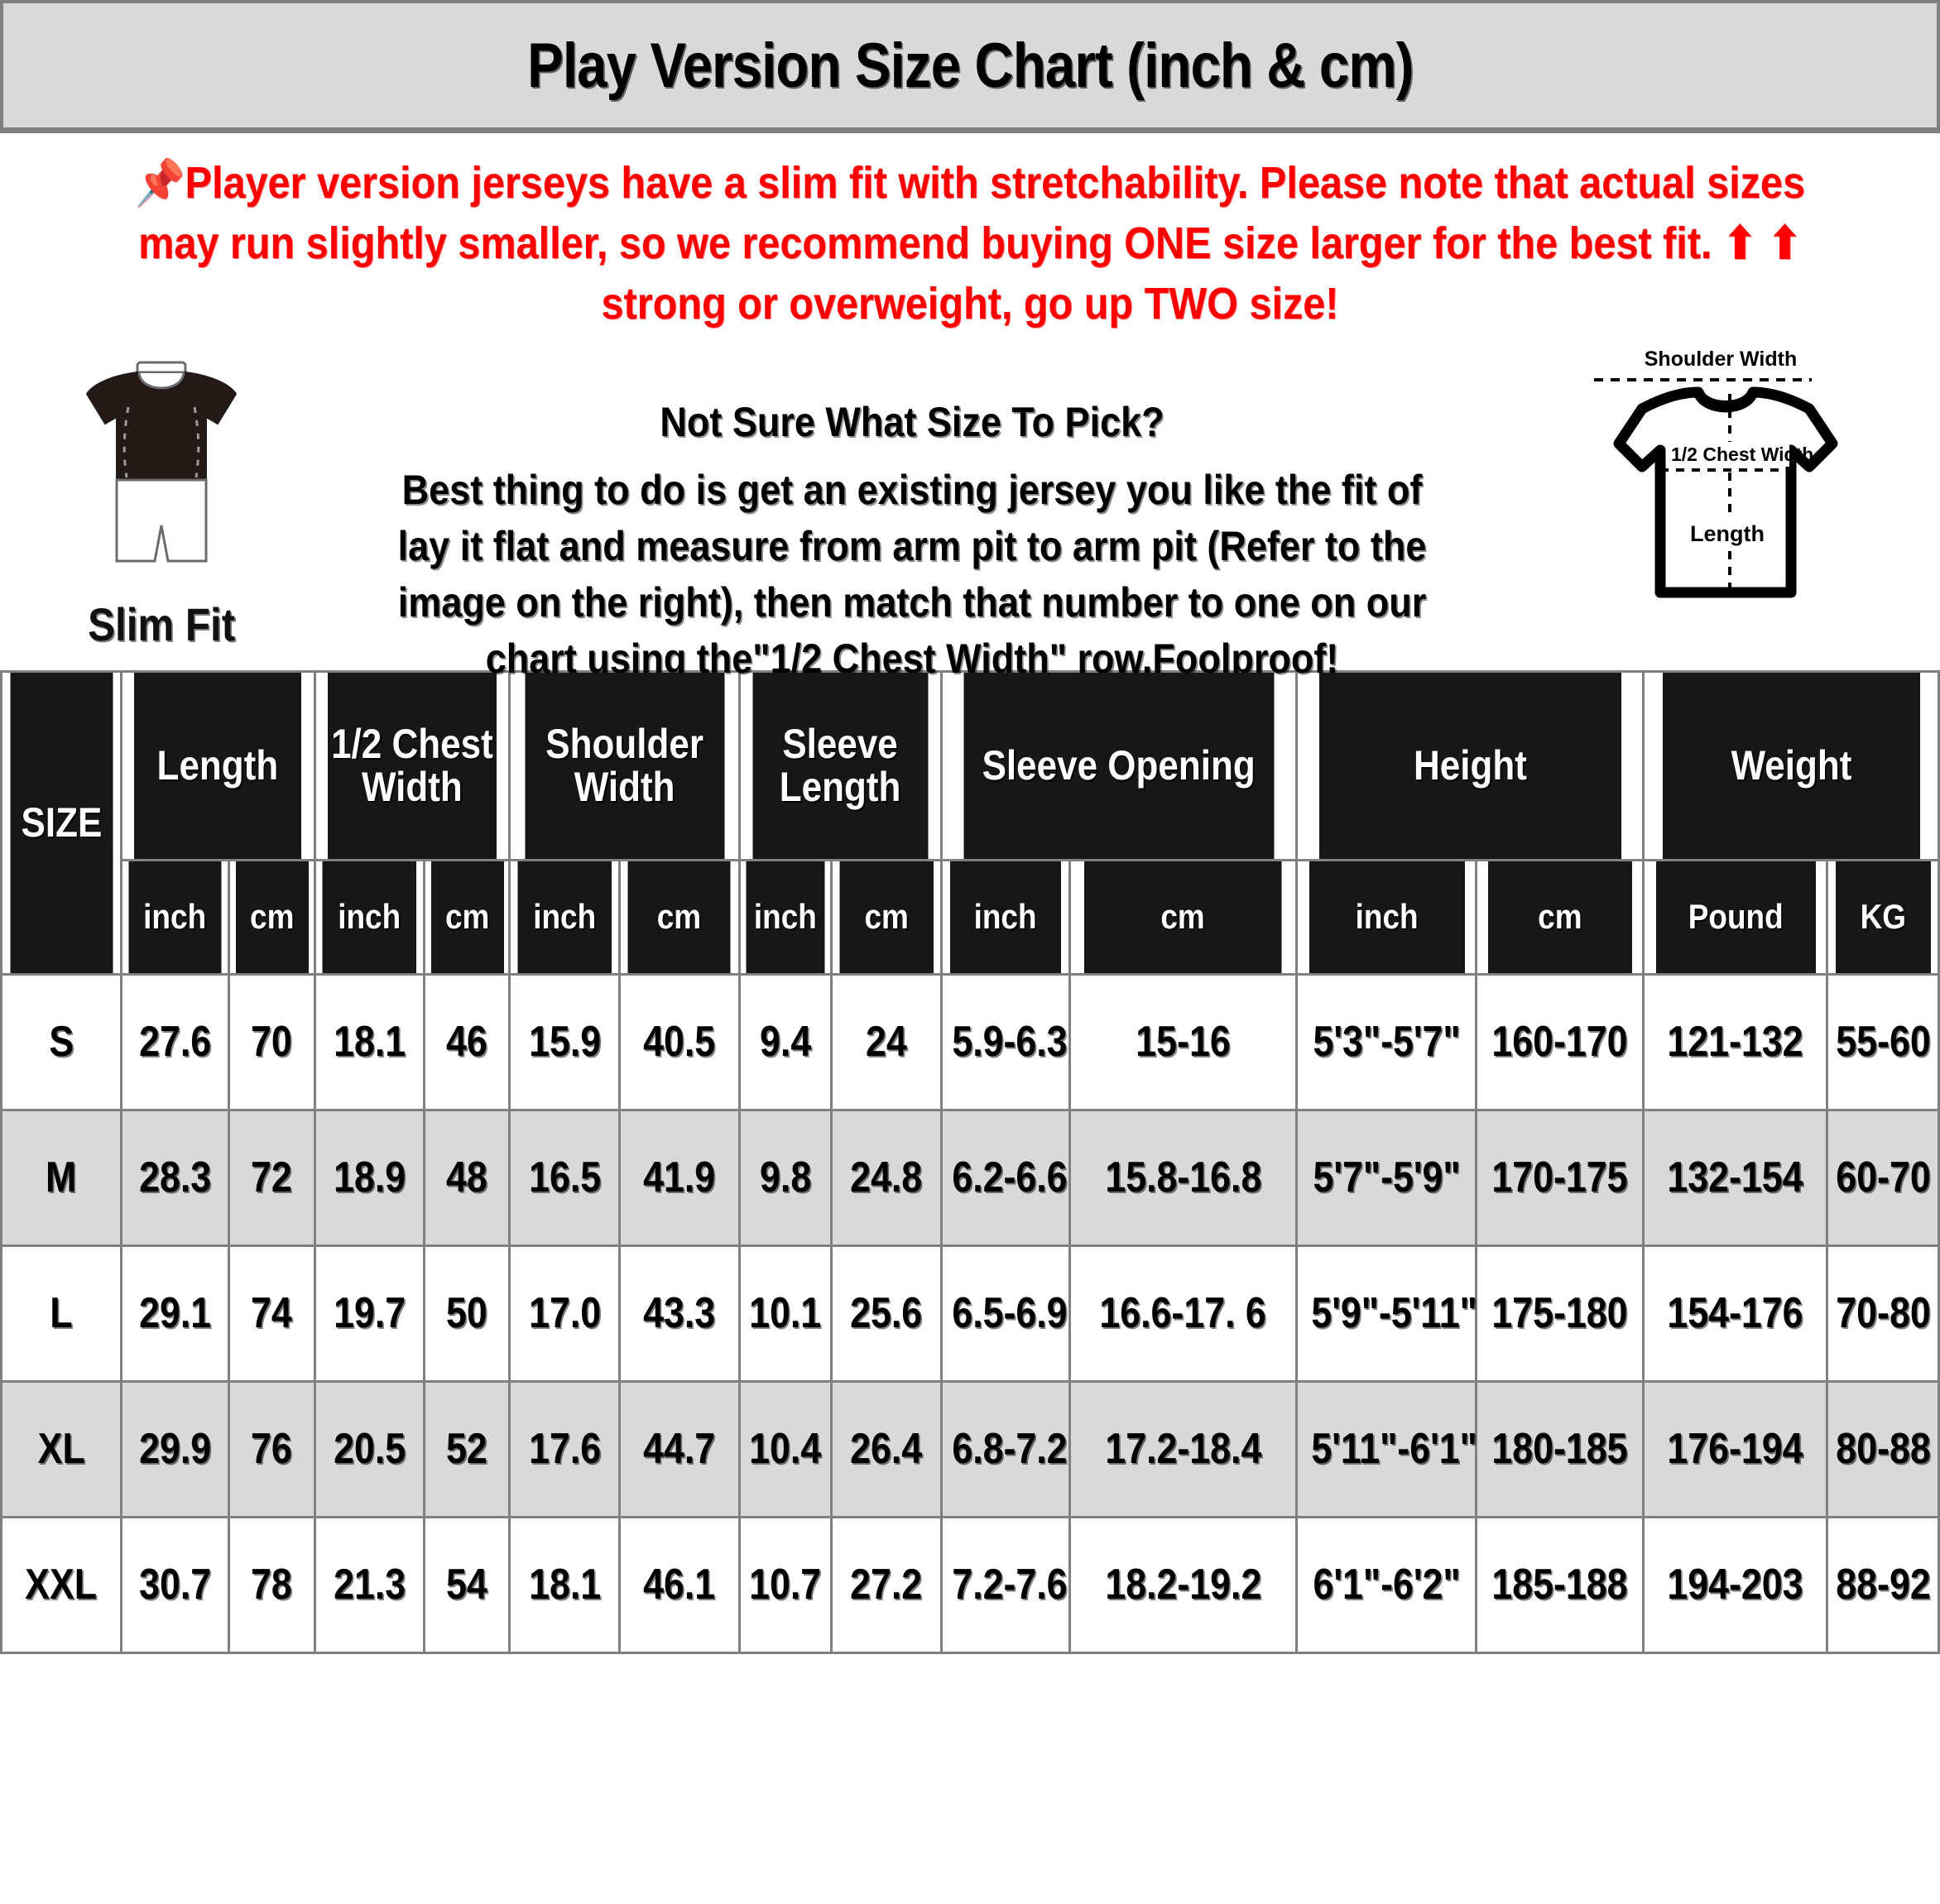  What do you see at coordinates (840, 765) in the screenshot?
I see `header-group-sleeve-length: Sleeve Length` at bounding box center [840, 765].